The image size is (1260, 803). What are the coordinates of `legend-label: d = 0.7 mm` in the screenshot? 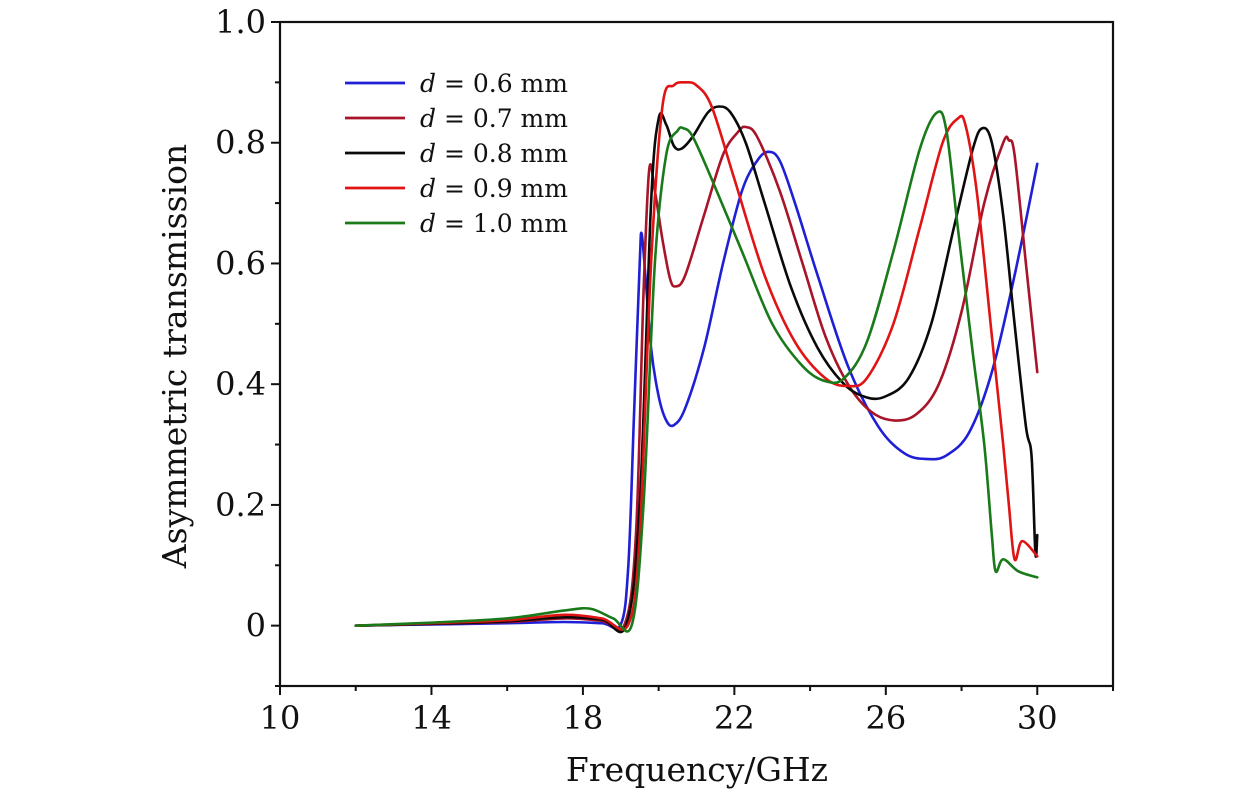 It's located at (494, 118).